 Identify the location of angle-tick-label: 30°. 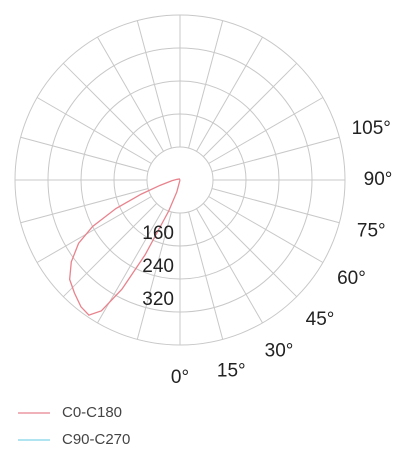
(279, 350).